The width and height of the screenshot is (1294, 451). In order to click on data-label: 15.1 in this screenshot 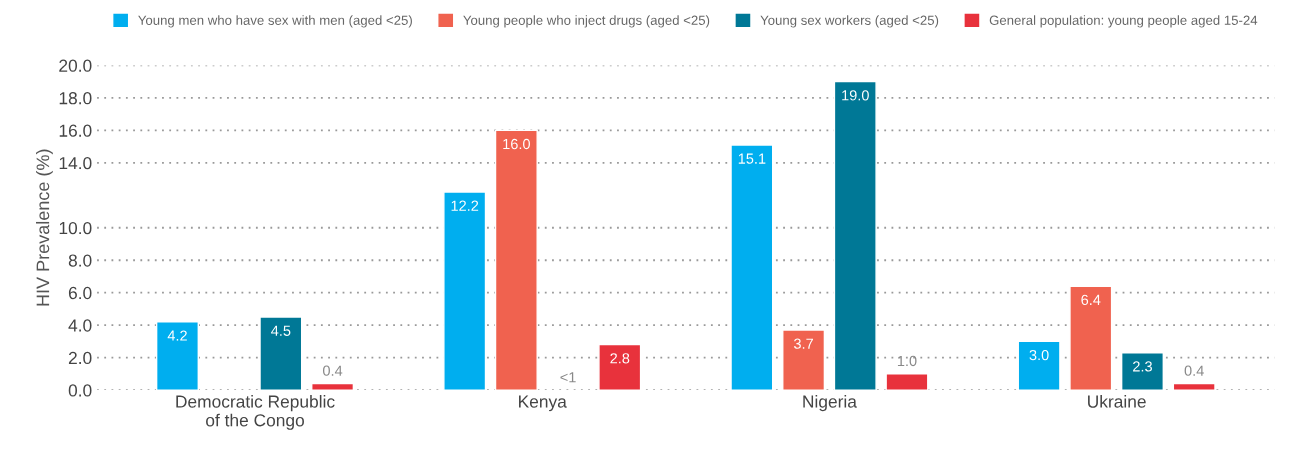, I will do `click(752, 158)`.